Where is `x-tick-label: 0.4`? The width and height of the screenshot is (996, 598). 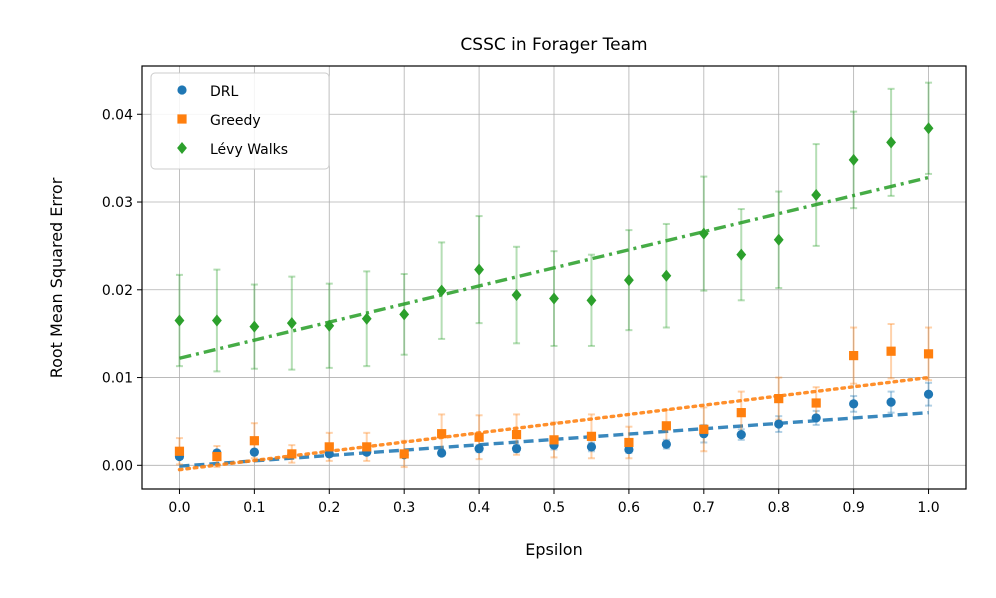 x-tick-label: 0.4 is located at coordinates (479, 508).